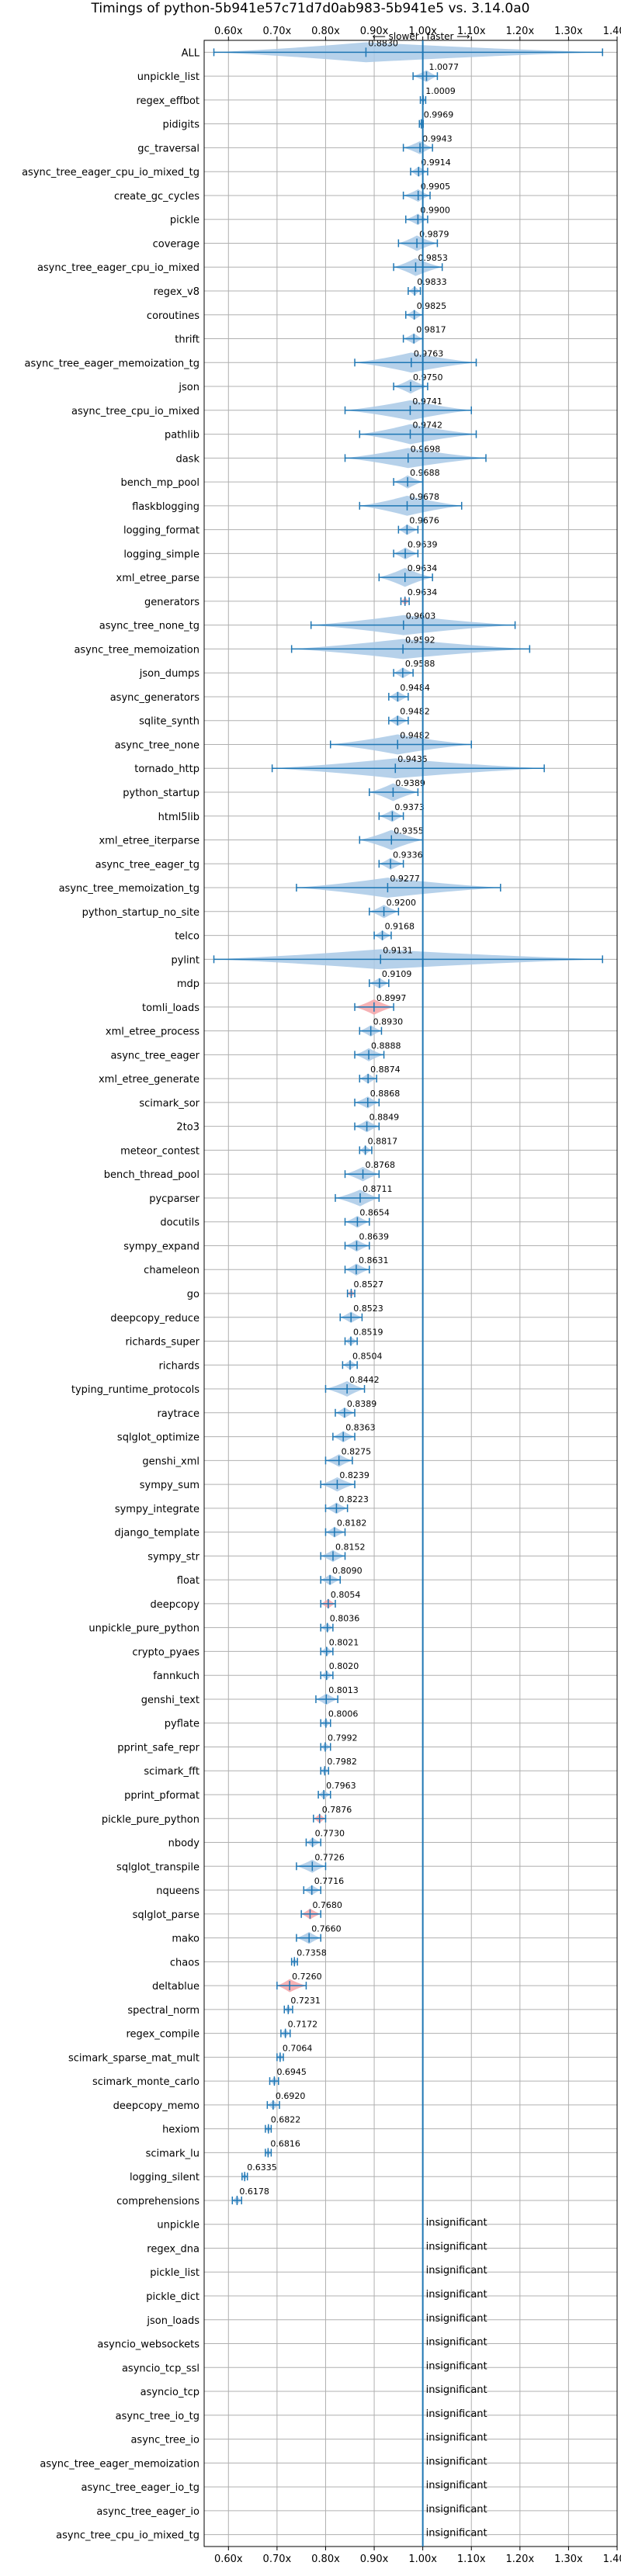 Image resolution: width=621 pixels, height=2576 pixels. What do you see at coordinates (170, 1461) in the screenshot?
I see `benchmark-label: genshi_xml` at bounding box center [170, 1461].